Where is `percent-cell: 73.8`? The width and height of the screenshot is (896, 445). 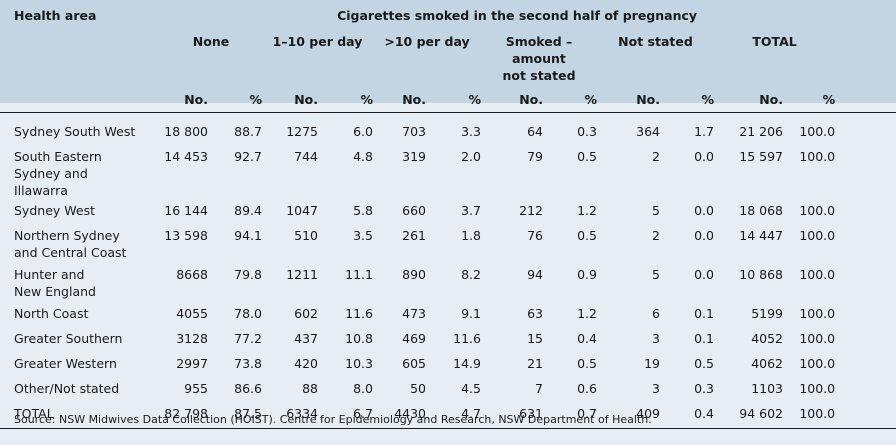 percent-cell: 73.8 is located at coordinates (248, 363).